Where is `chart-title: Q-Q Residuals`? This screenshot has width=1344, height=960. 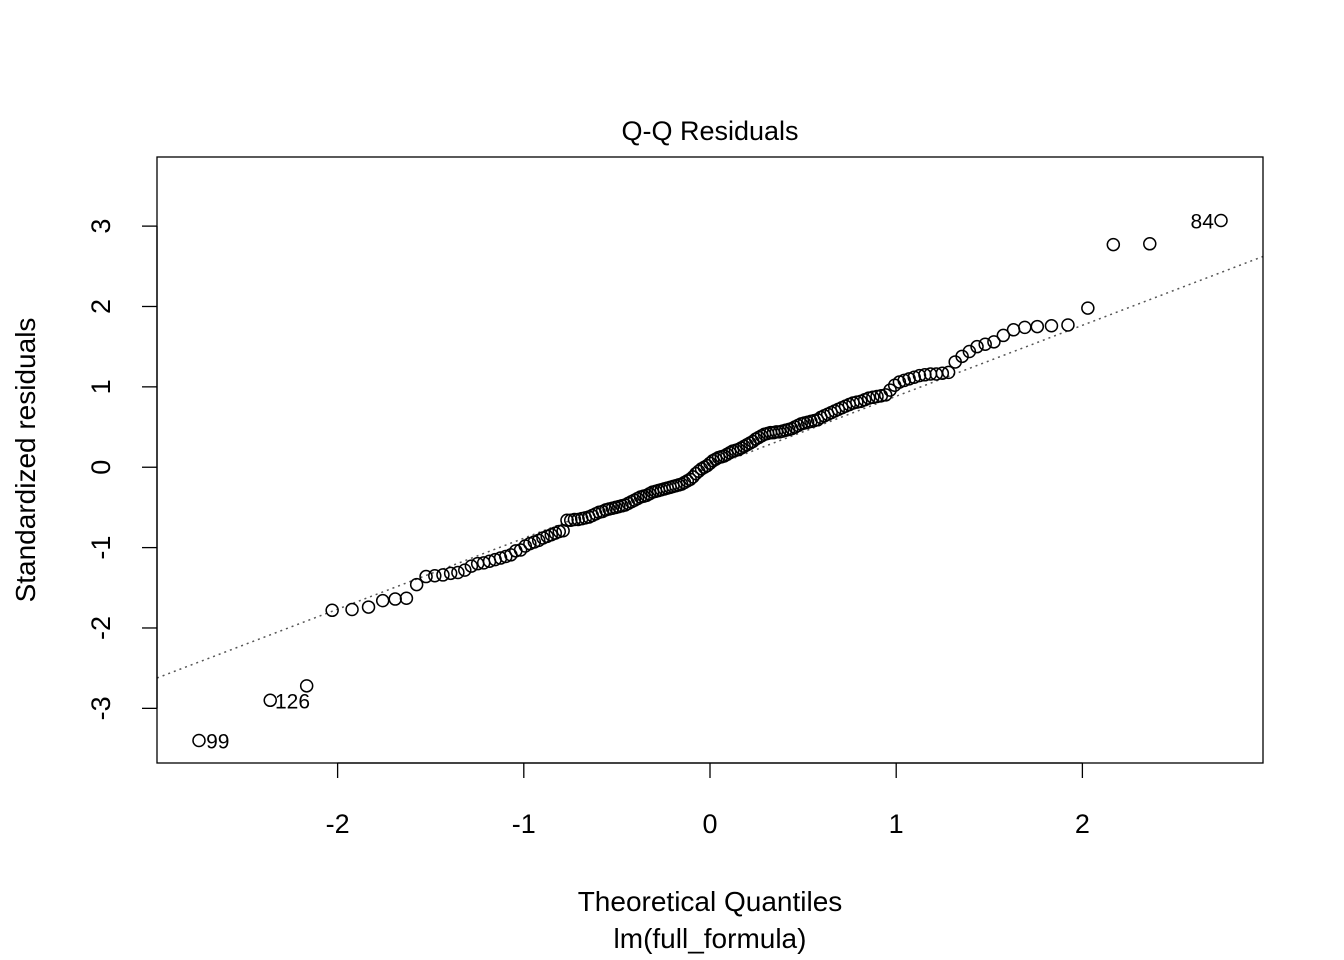 chart-title: Q-Q Residuals is located at coordinates (709, 131).